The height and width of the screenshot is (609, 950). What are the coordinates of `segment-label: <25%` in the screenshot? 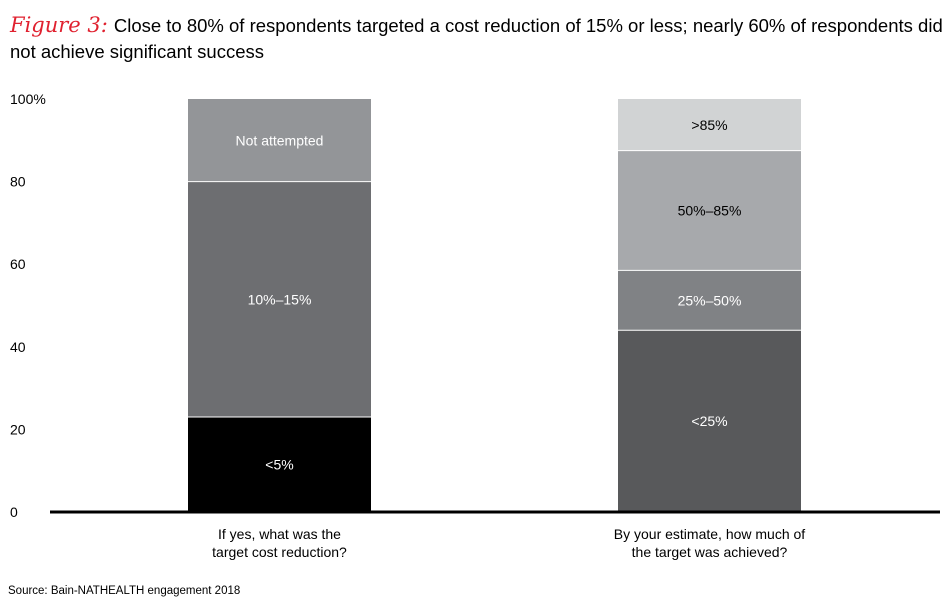 It's located at (709, 421).